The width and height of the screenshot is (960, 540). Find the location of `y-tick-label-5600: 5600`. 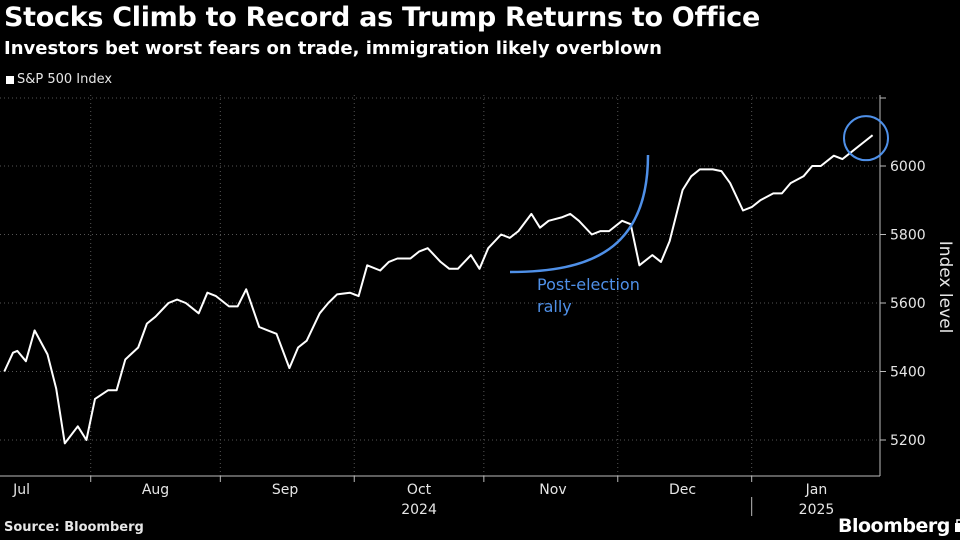

y-tick-label-5600: 5600 is located at coordinates (908, 304).